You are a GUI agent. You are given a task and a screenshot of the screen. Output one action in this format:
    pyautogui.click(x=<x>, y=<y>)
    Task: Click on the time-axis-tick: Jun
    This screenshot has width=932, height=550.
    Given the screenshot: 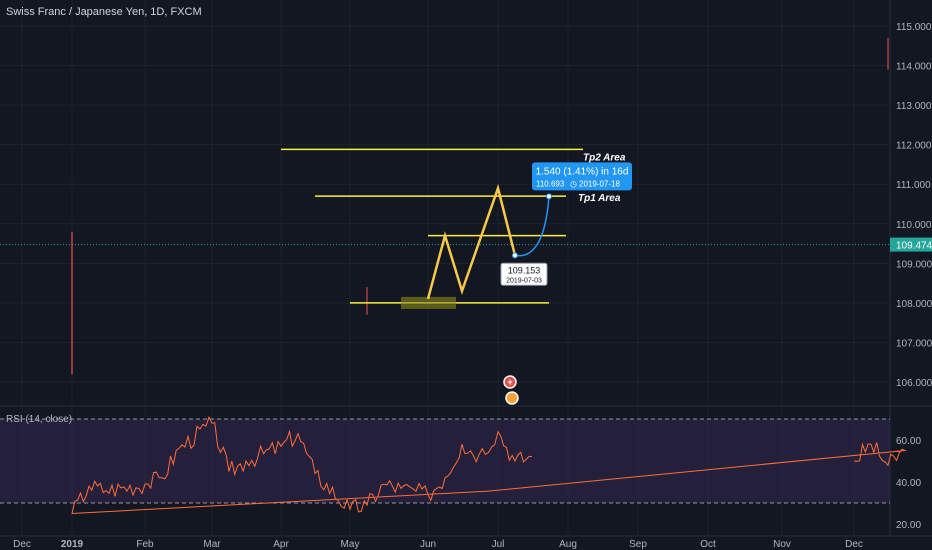 What is the action you would take?
    pyautogui.click(x=428, y=544)
    